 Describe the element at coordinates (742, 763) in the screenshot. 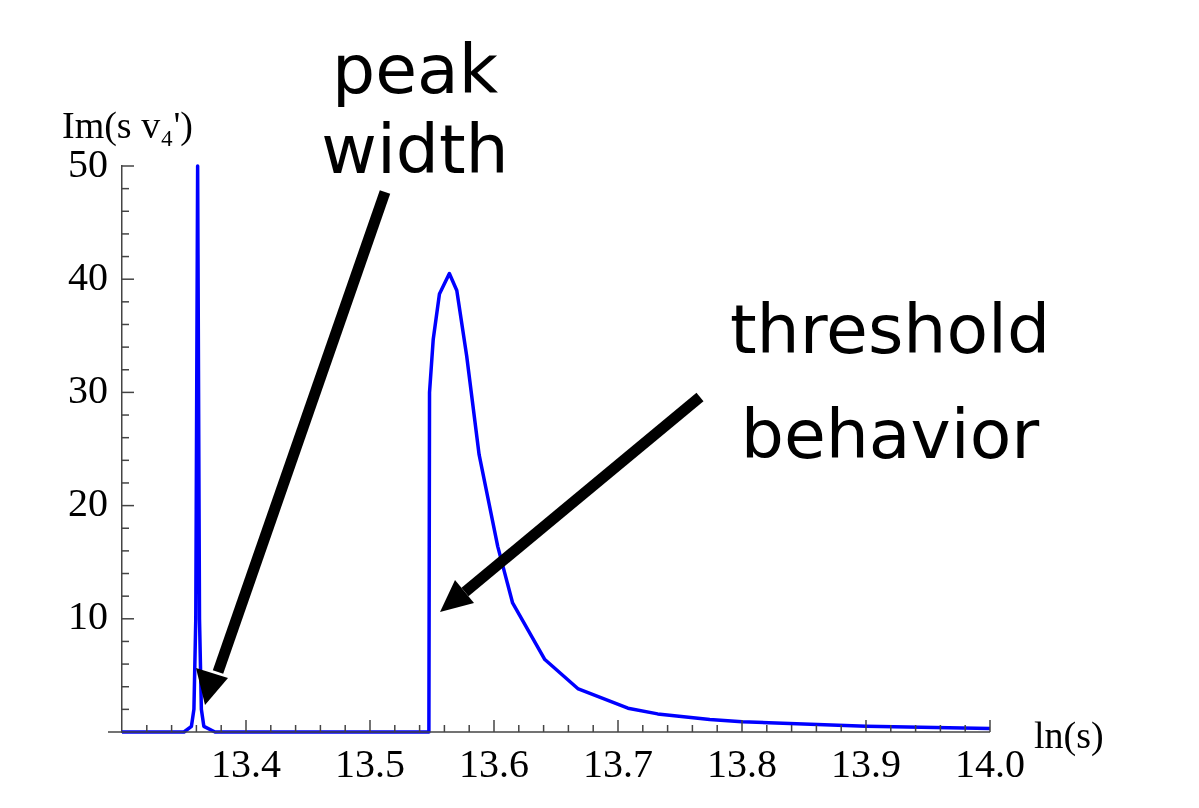

I see `x-tick-label: 13.8` at that location.